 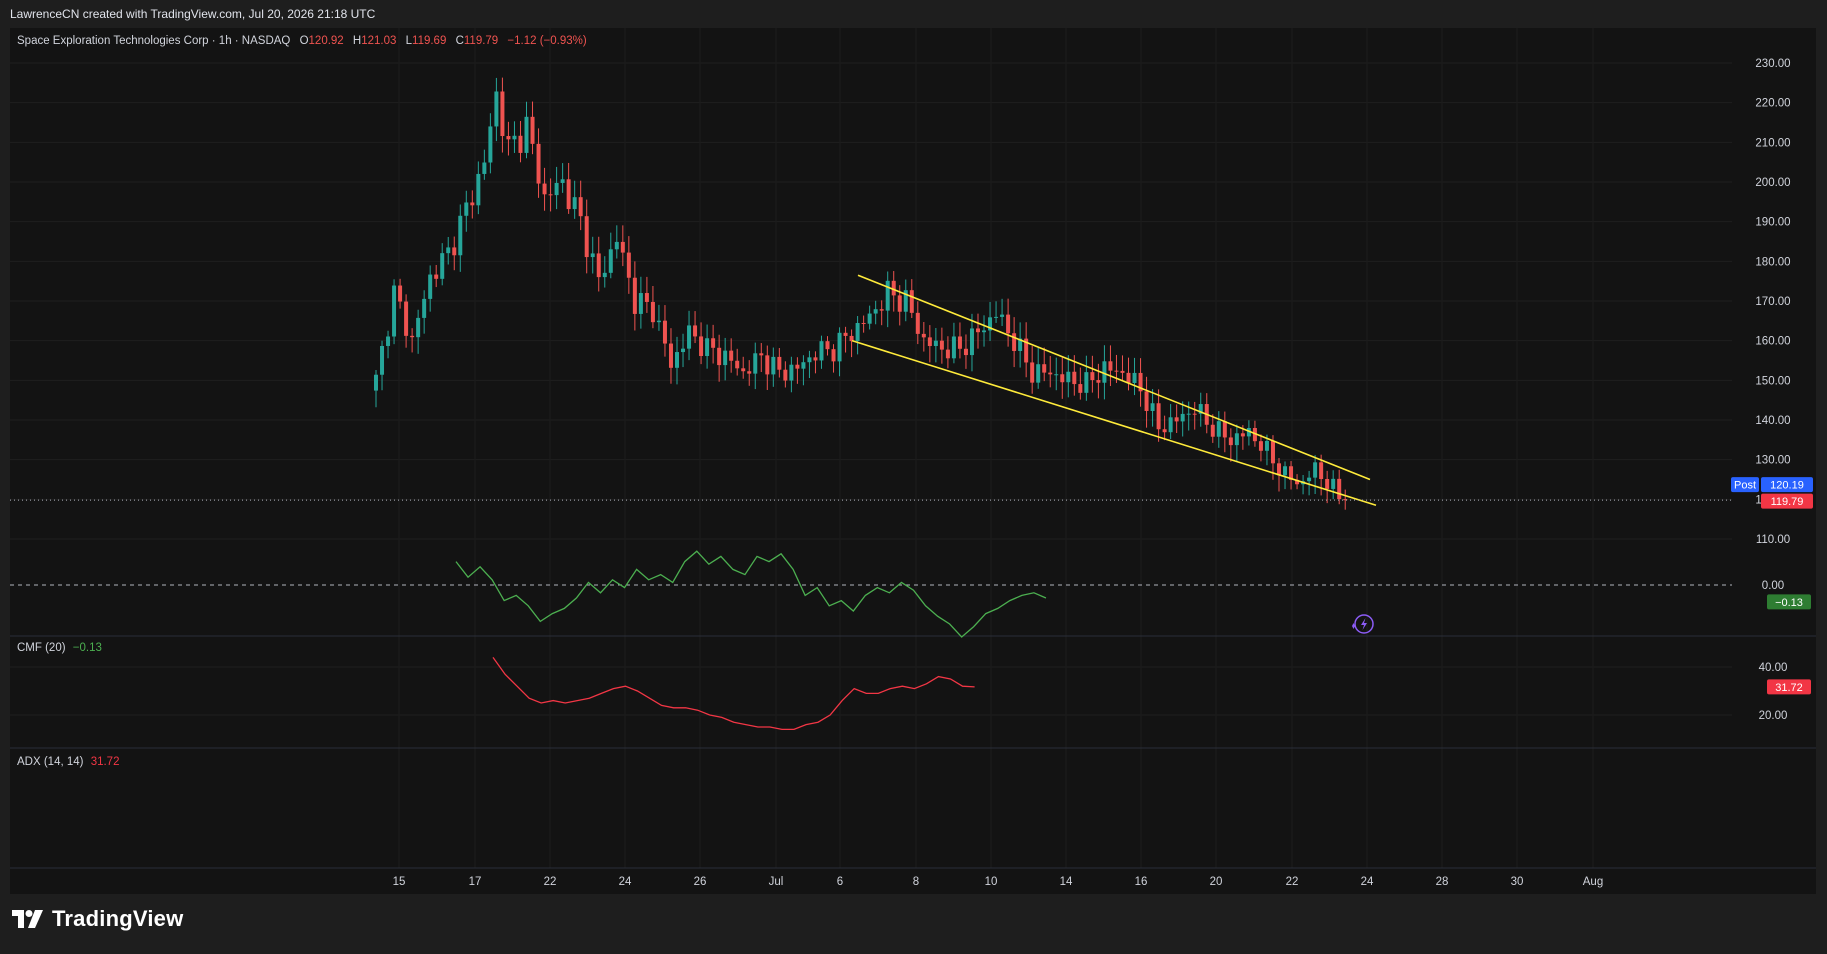 I want to click on time-tick-label: 30, so click(x=1517, y=882).